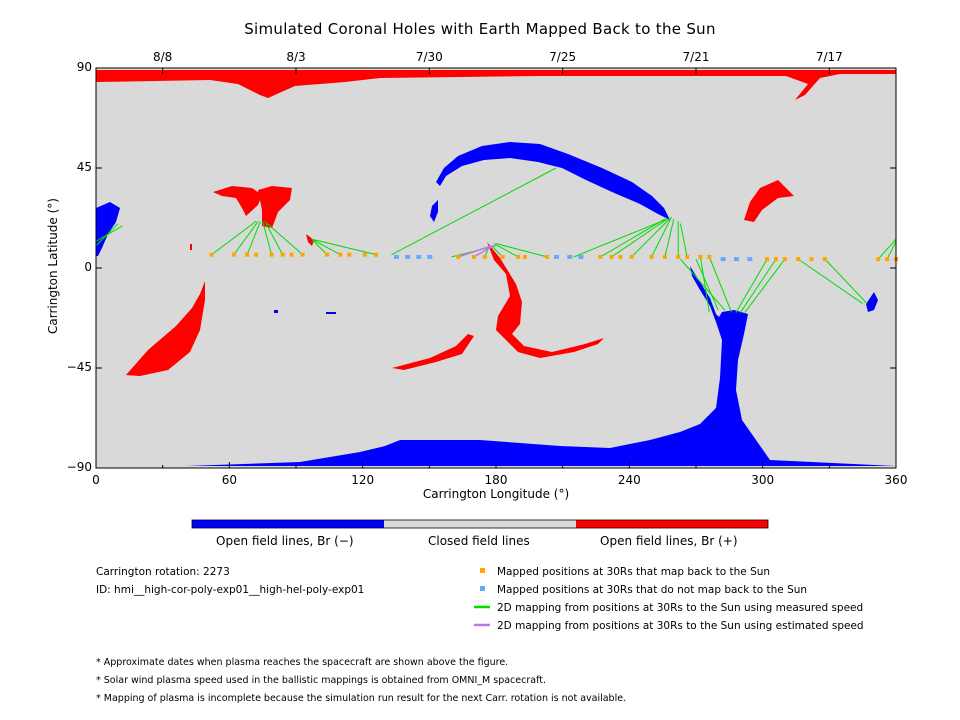 This screenshot has width=960, height=720. Describe the element at coordinates (229, 480) in the screenshot. I see `x-tick-label-1: 60` at that location.